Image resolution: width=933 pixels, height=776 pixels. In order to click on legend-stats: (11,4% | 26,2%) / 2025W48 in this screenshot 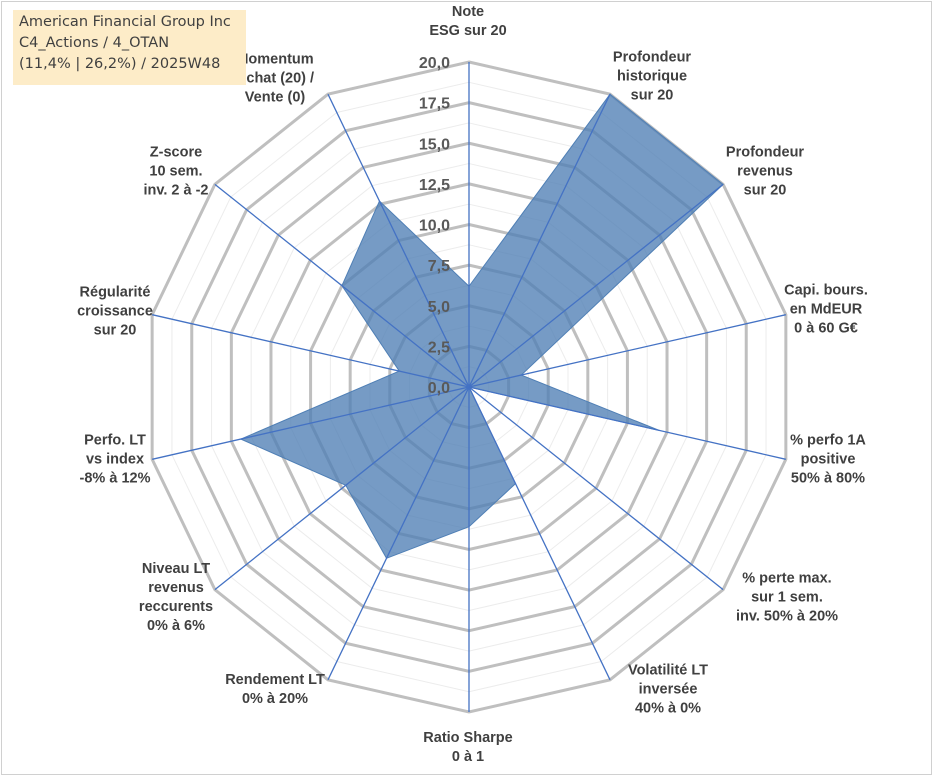, I will do `click(120, 64)`.